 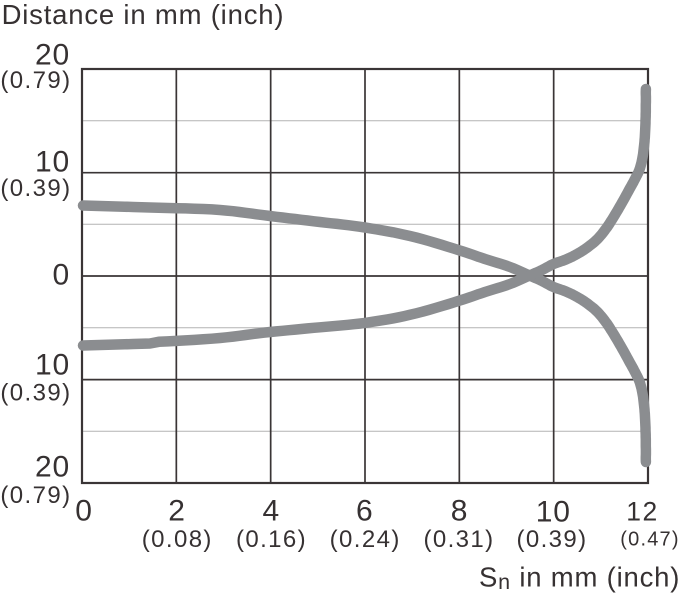 I want to click on svg-text: Distance in mm (inch), so click(x=143, y=15).